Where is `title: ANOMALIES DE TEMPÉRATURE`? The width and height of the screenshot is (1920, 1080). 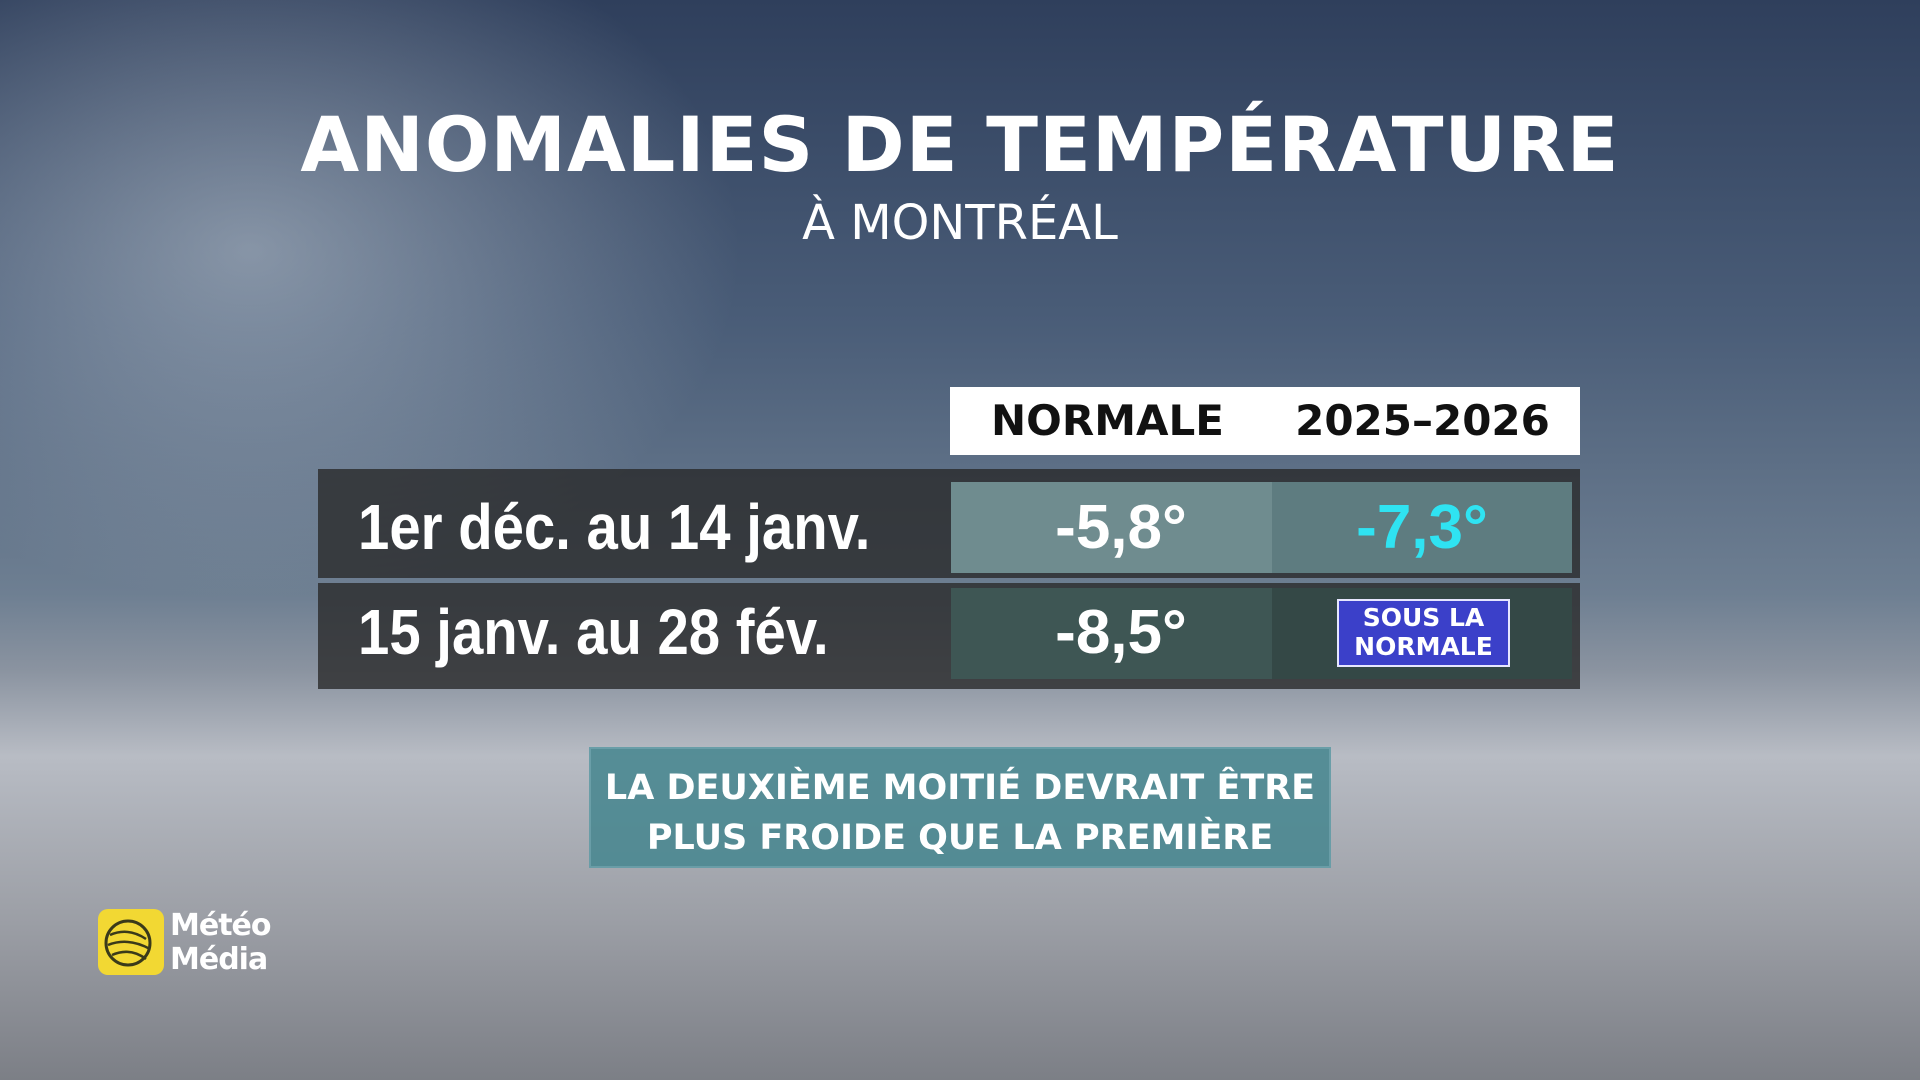 title: ANOMALIES DE TEMPÉRATURE is located at coordinates (960, 144).